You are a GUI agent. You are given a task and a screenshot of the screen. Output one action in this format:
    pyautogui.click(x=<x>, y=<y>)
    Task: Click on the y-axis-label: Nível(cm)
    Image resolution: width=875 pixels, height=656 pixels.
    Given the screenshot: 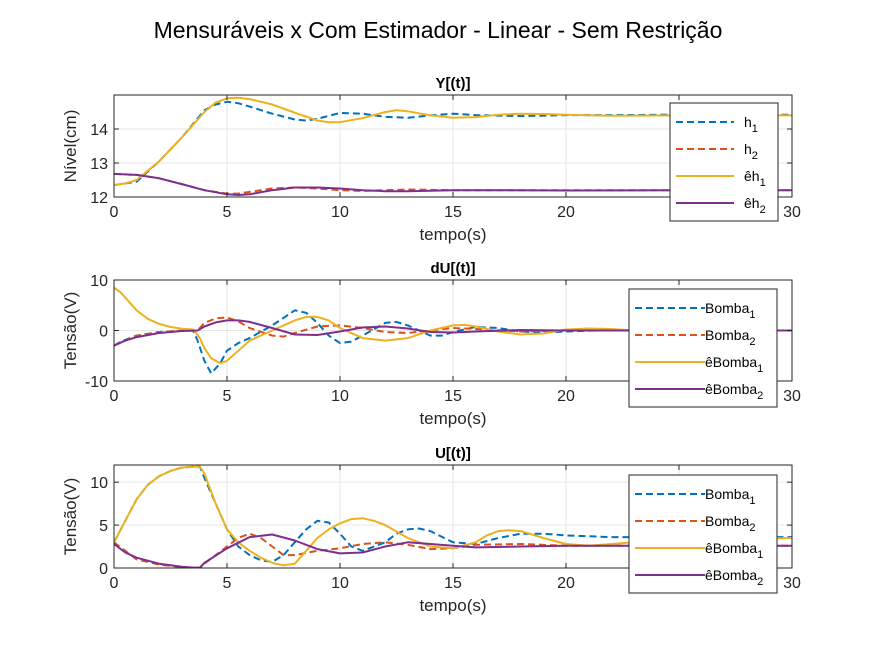 What is the action you would take?
    pyautogui.click(x=70, y=146)
    